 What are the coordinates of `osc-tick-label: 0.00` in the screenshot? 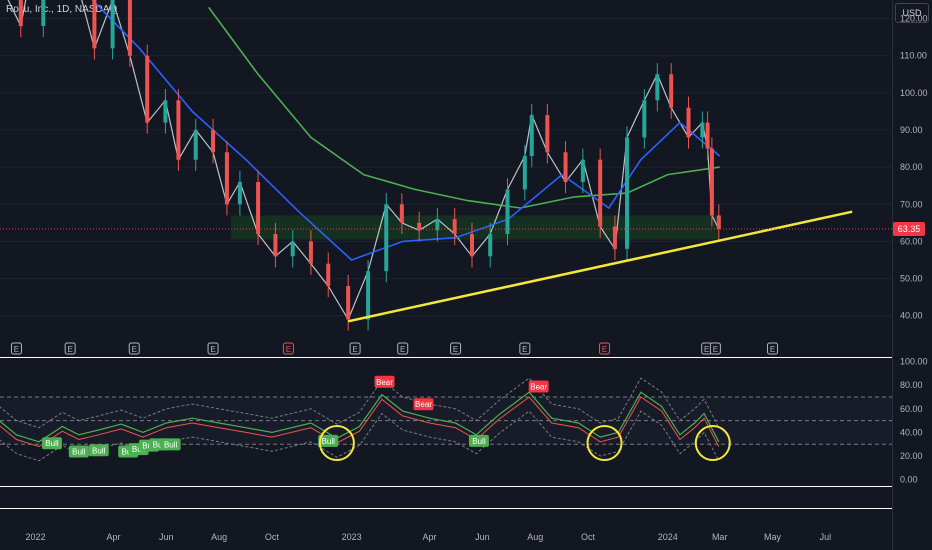 It's located at (909, 480).